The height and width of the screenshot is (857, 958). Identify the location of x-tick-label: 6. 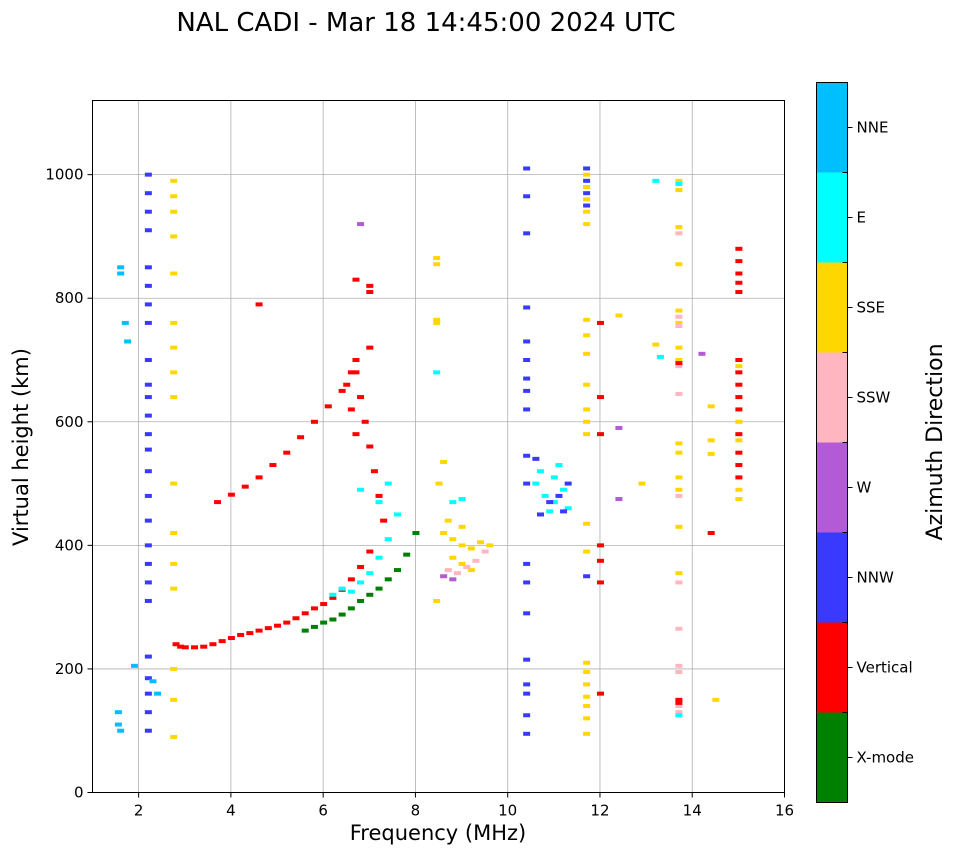
(323, 811).